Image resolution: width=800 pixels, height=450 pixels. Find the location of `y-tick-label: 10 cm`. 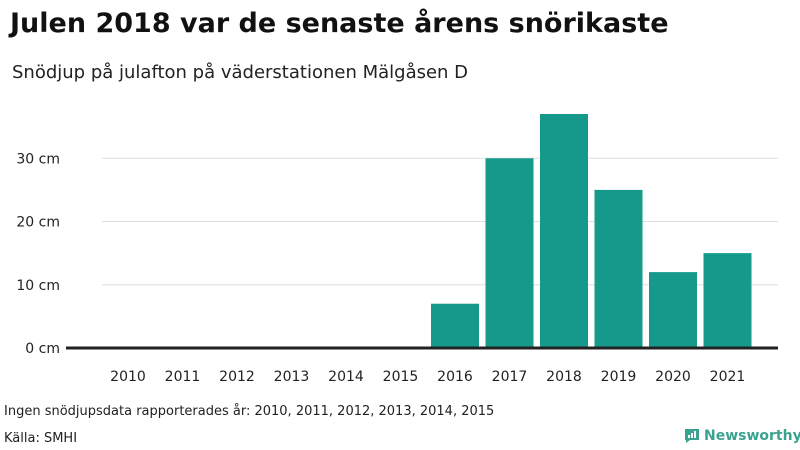

y-tick-label: 10 cm is located at coordinates (38, 286).